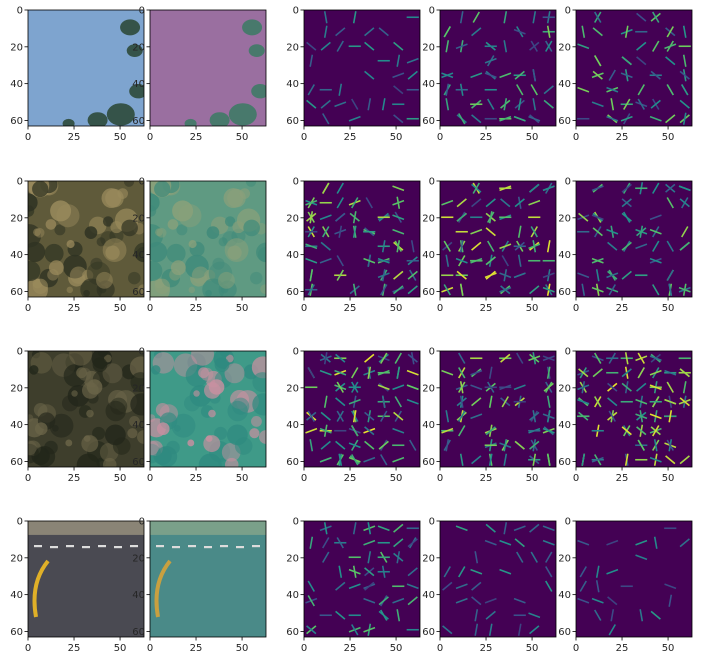  I want to click on y-tick-label: 20, so click(564, 218).